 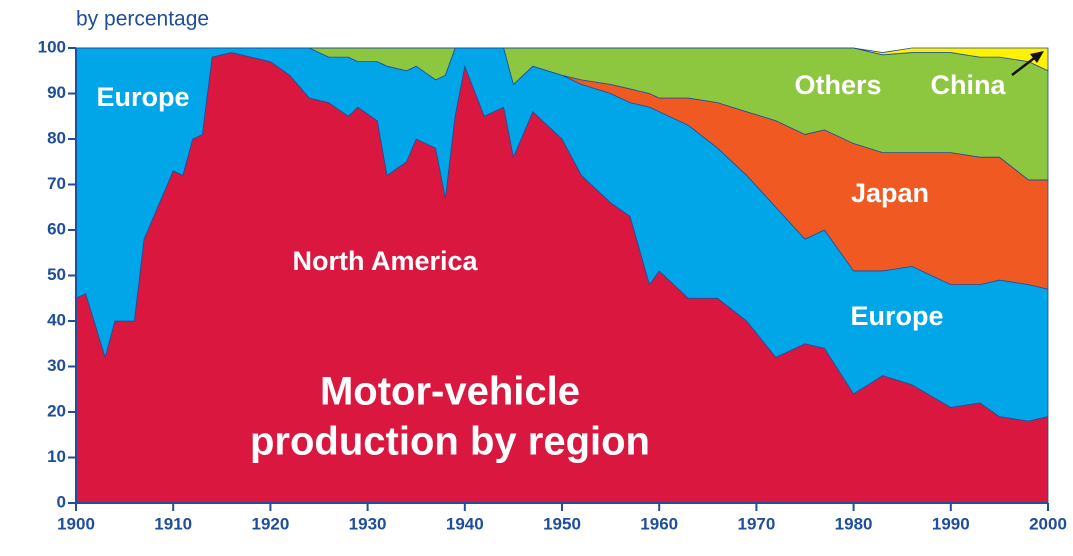 I want to click on series-label: Japan, so click(x=890, y=193).